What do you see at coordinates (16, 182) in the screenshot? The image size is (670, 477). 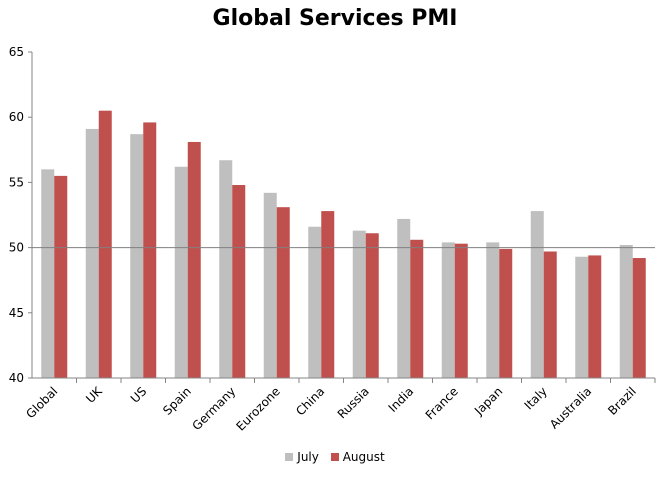 I see `y-tick-label: 55` at bounding box center [16, 182].